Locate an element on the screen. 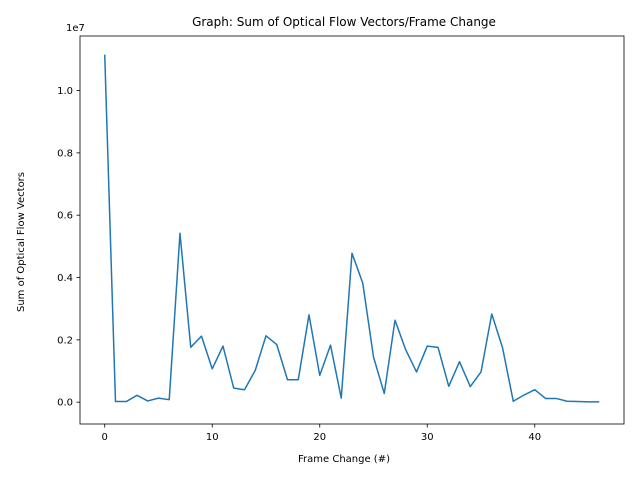  x-tick-label: 40 is located at coordinates (534, 437).